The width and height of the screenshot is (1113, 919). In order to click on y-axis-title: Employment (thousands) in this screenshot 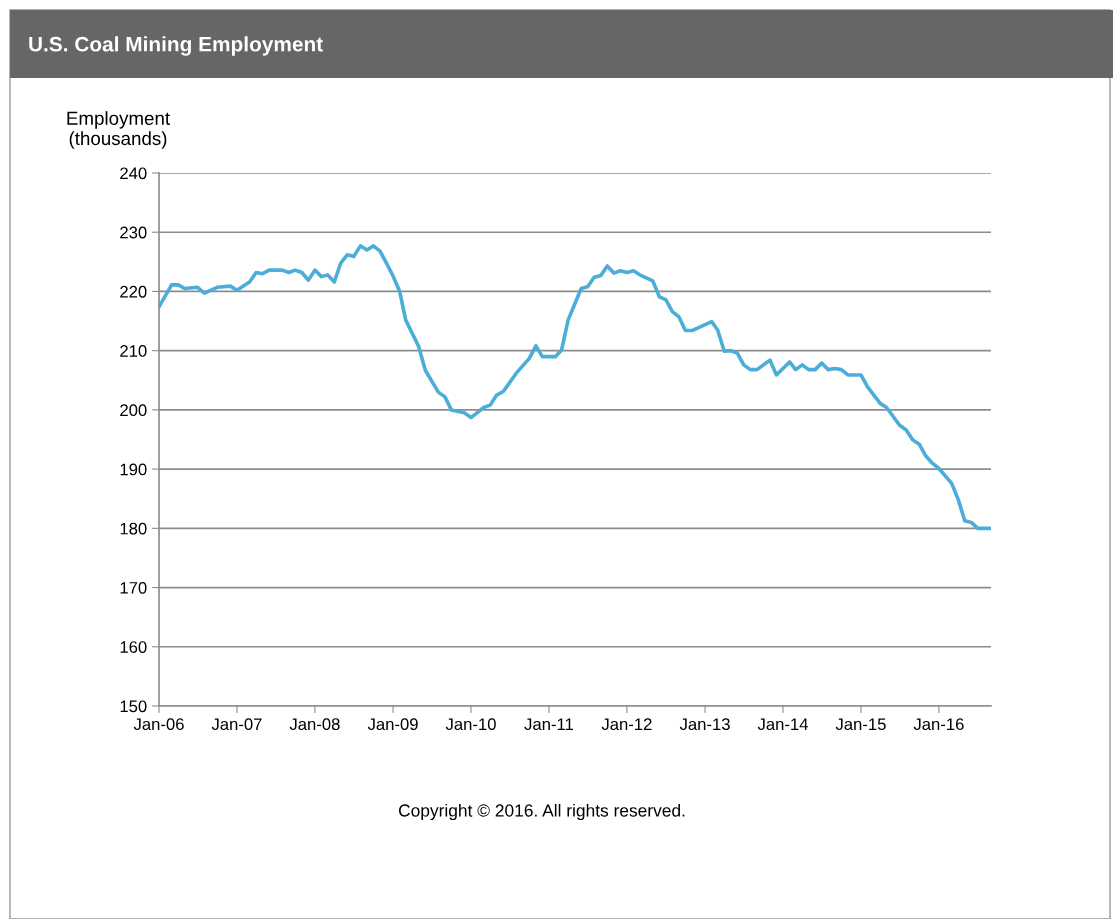, I will do `click(118, 130)`.